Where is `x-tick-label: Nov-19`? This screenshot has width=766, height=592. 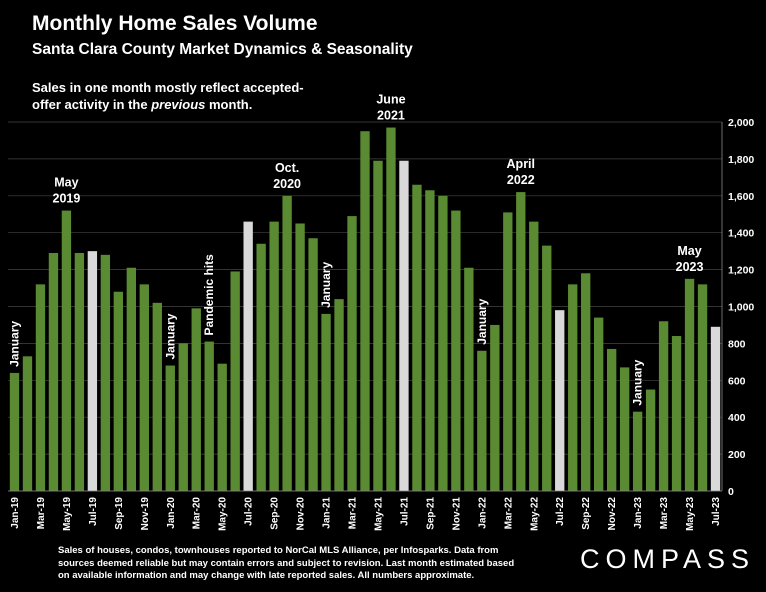
x-tick-label: Nov-19 is located at coordinates (145, 514).